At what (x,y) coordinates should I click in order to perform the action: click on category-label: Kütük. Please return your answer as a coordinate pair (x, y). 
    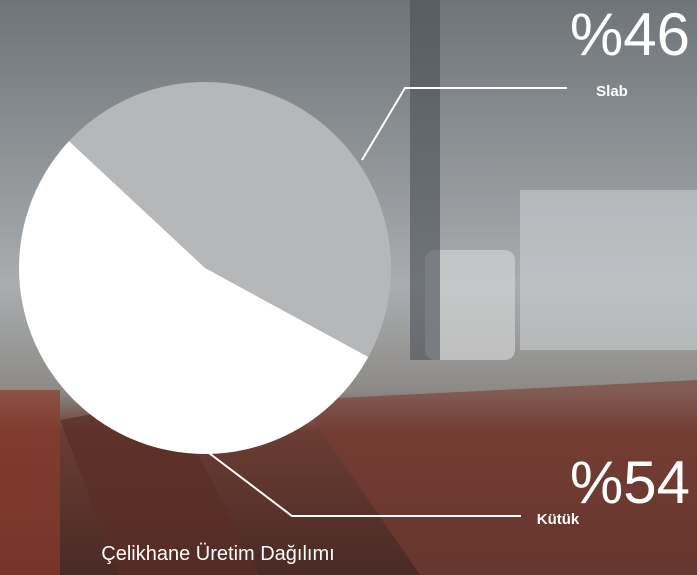
    Looking at the image, I should click on (558, 519).